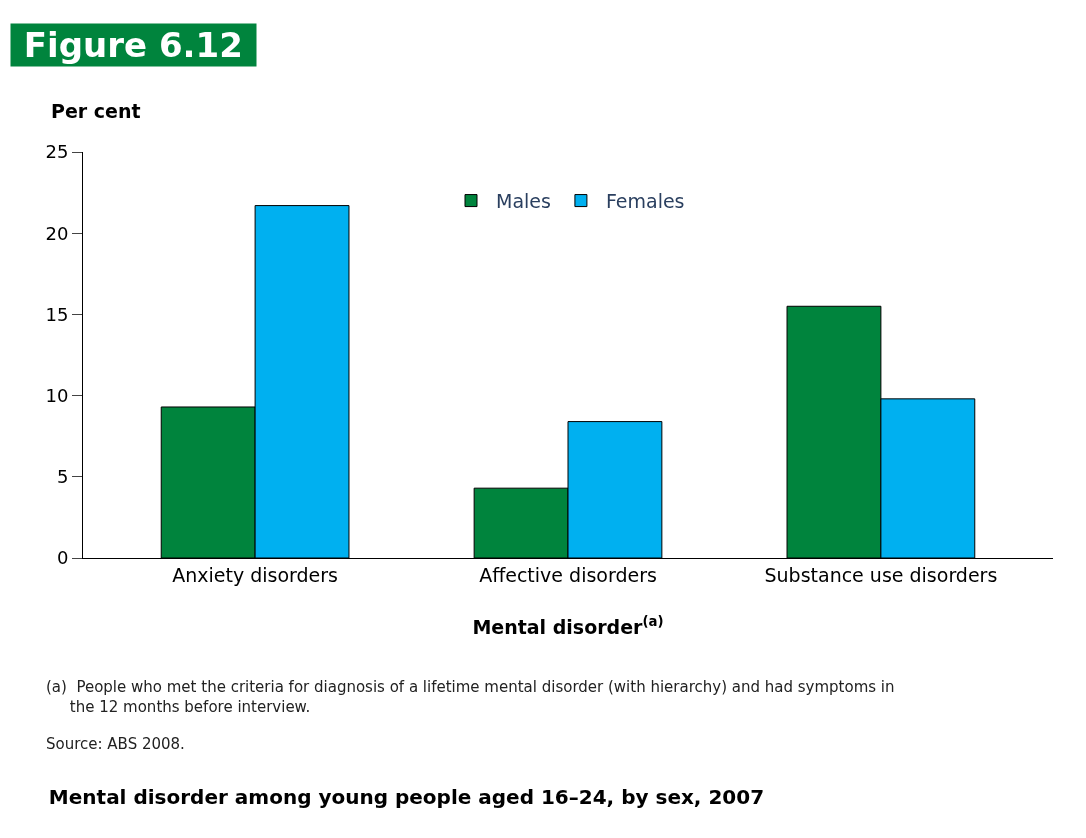  Describe the element at coordinates (62, 477) in the screenshot. I see `y-tick-label: 5` at that location.